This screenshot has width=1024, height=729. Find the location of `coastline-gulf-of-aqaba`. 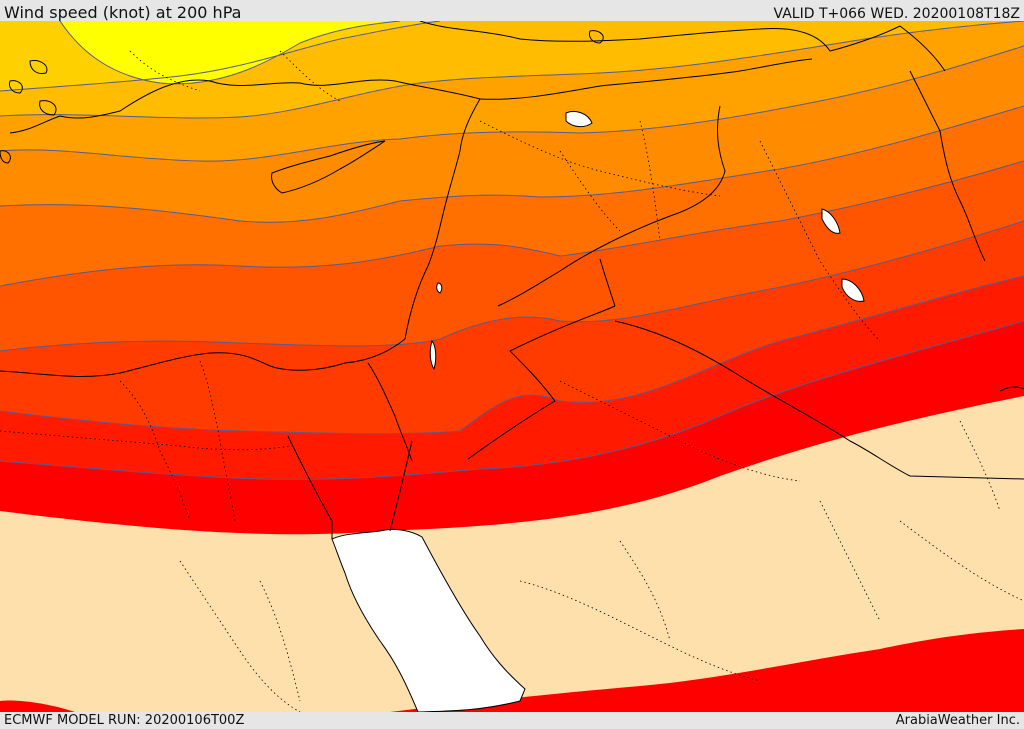

coastline-gulf-of-aqaba is located at coordinates (401, 486).